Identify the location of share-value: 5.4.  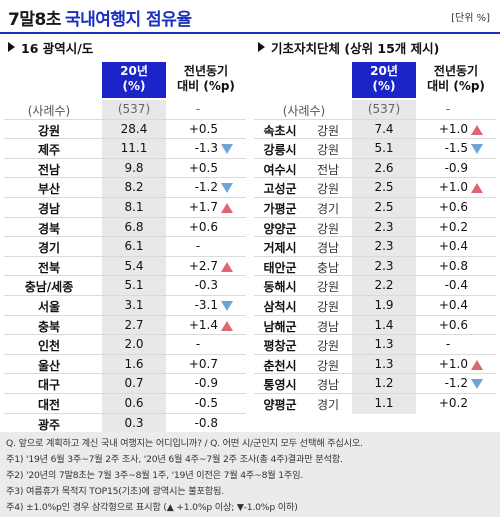
(134, 265).